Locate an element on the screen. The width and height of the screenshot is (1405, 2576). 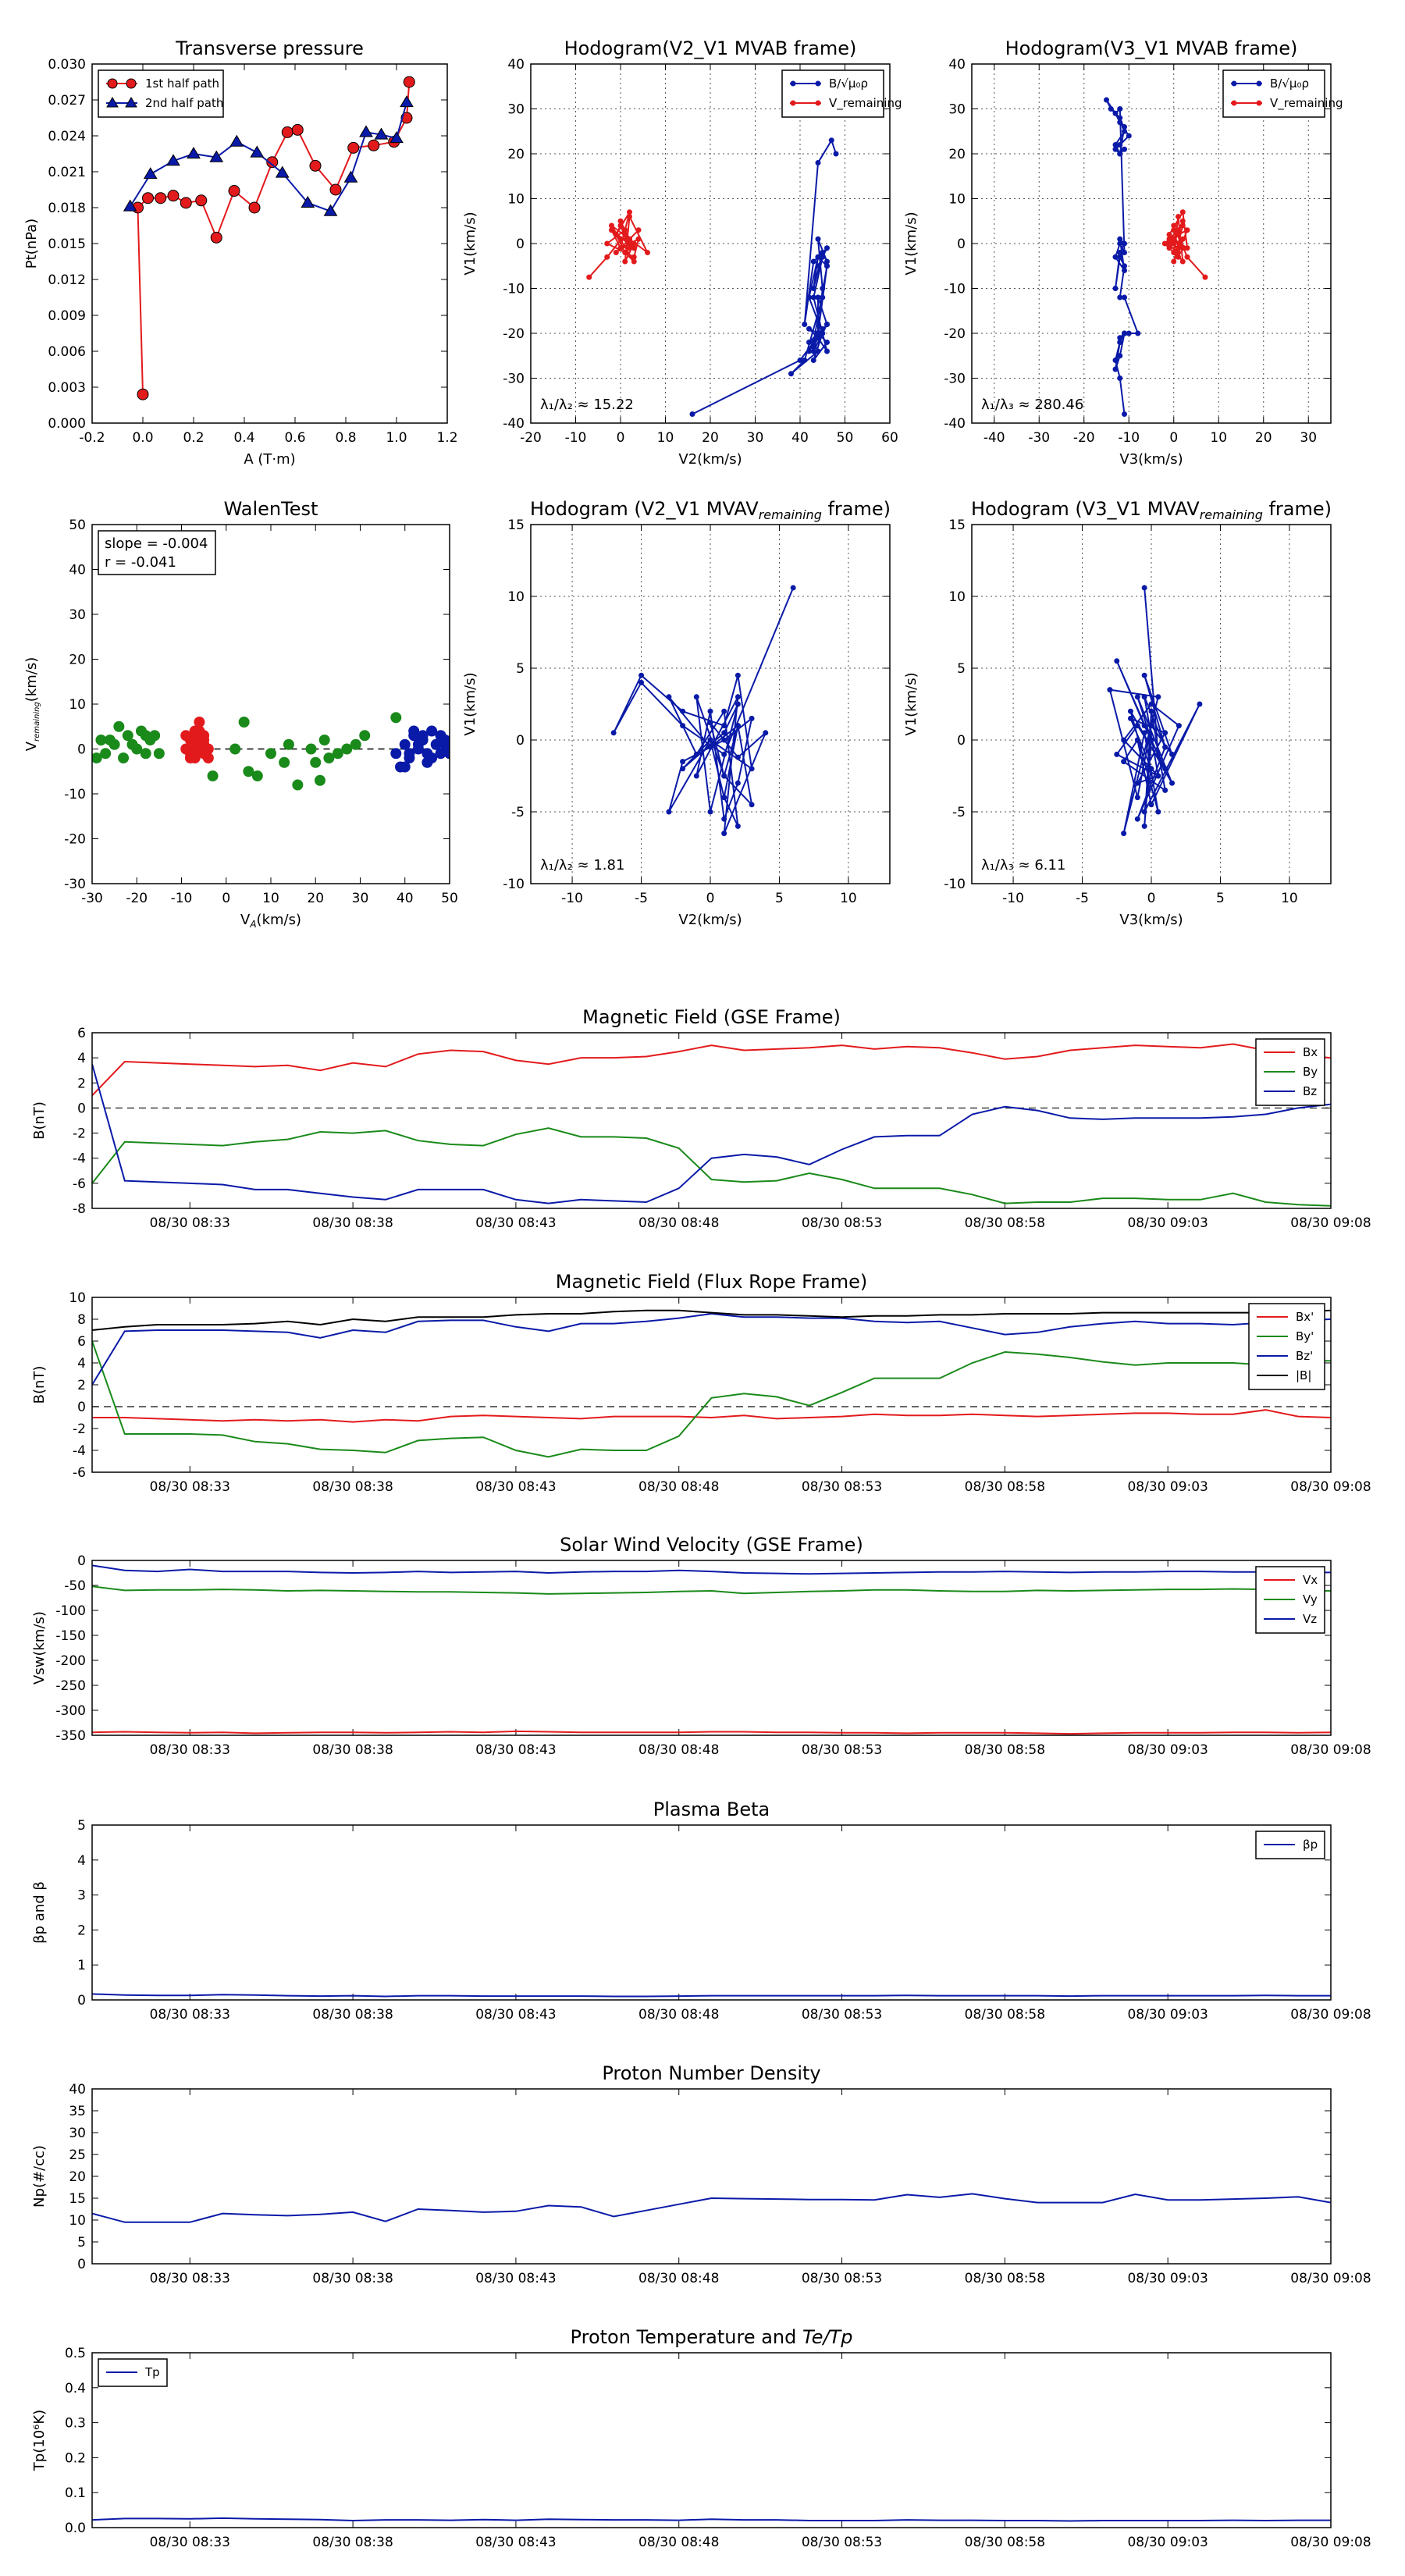
y-tick-label: -30 is located at coordinates (514, 379).